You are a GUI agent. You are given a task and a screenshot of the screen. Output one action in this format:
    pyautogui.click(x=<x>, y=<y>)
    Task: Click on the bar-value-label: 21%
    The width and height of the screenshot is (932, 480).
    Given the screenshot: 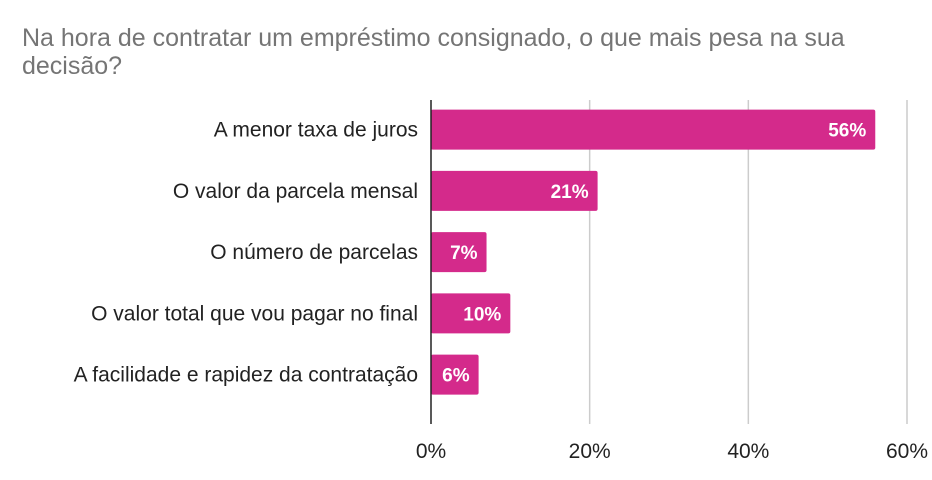 What is the action you would take?
    pyautogui.click(x=570, y=192)
    